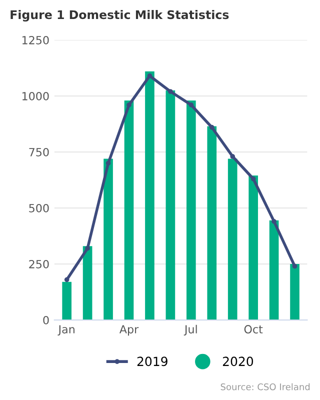 The height and width of the screenshot is (400, 320). Describe the element at coordinates (39, 152) in the screenshot. I see `y-tick-label: 750` at that location.